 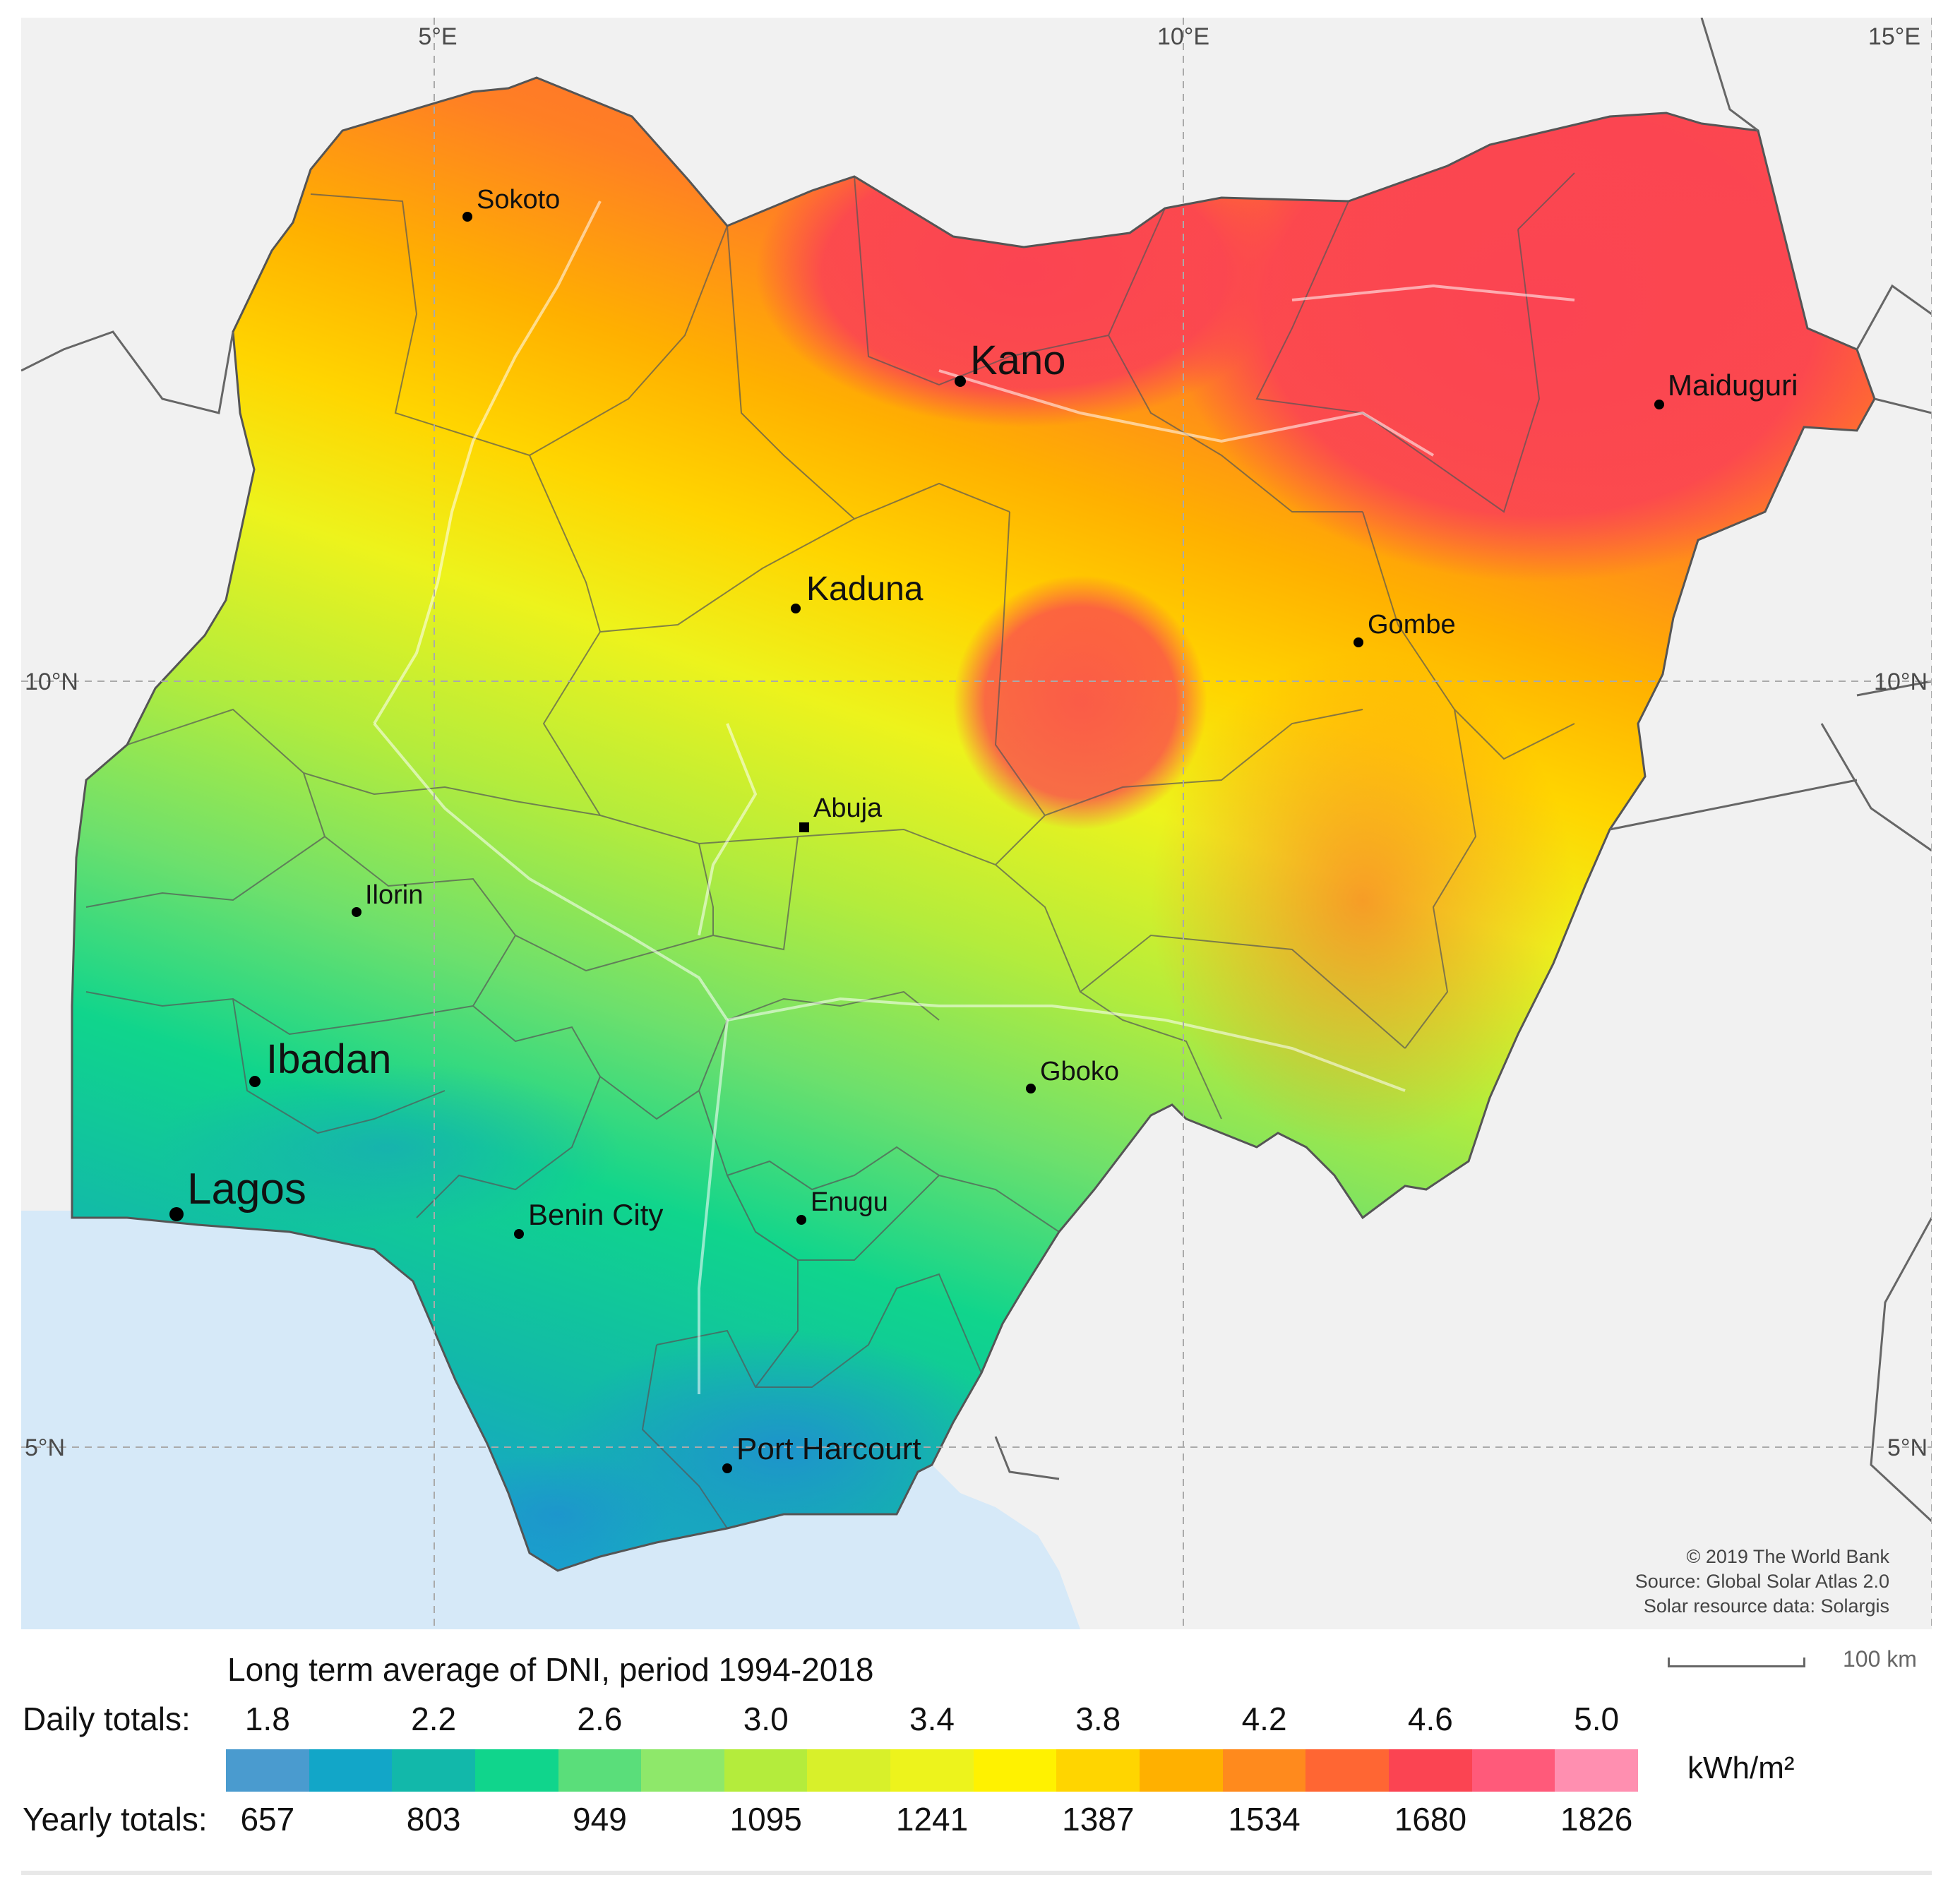 What do you see at coordinates (600, 1820) in the screenshot?
I see `yearly-tick: 949` at bounding box center [600, 1820].